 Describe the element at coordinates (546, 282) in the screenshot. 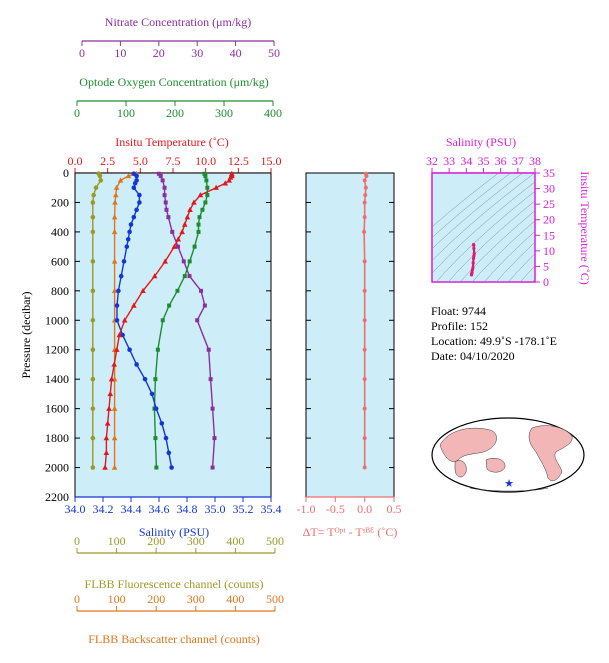

I see `ts-temperature-tick-label: 0` at that location.